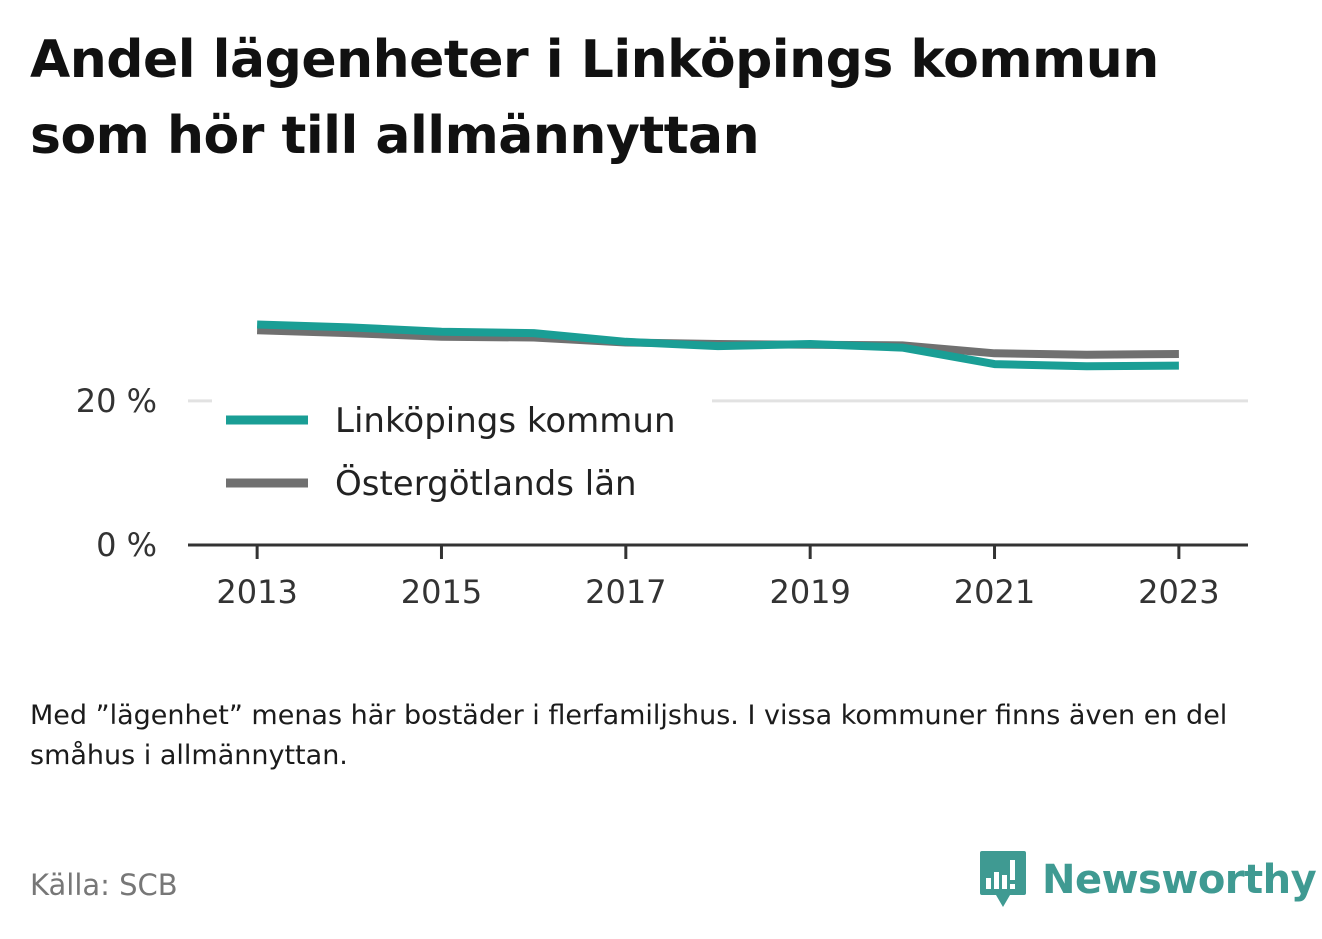  I want to click on newsworthy-logo: Newsworthy, so click(1147, 880).